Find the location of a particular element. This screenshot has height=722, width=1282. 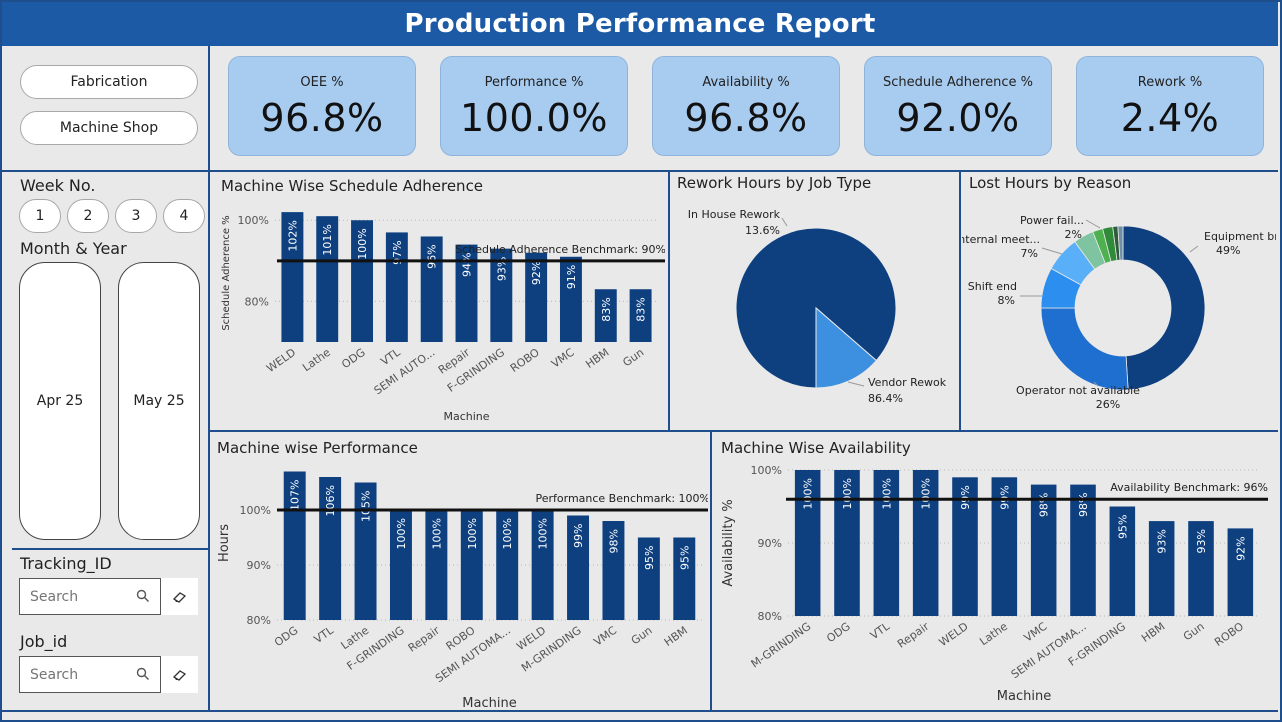

week-3-button: 3 is located at coordinates (136, 216).